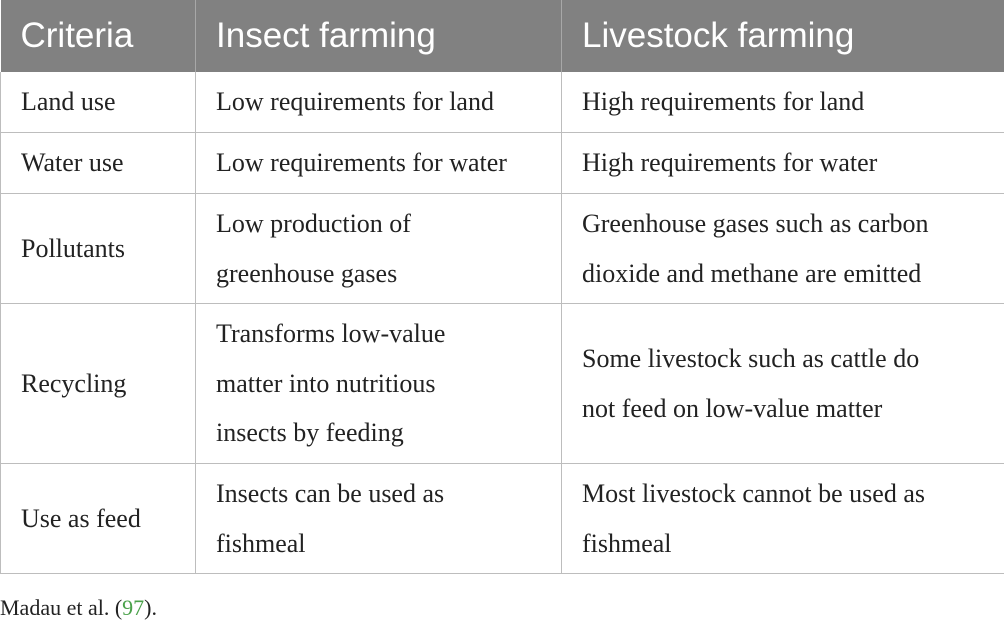  I want to click on insect-cell-line: Low production of, so click(313, 223).